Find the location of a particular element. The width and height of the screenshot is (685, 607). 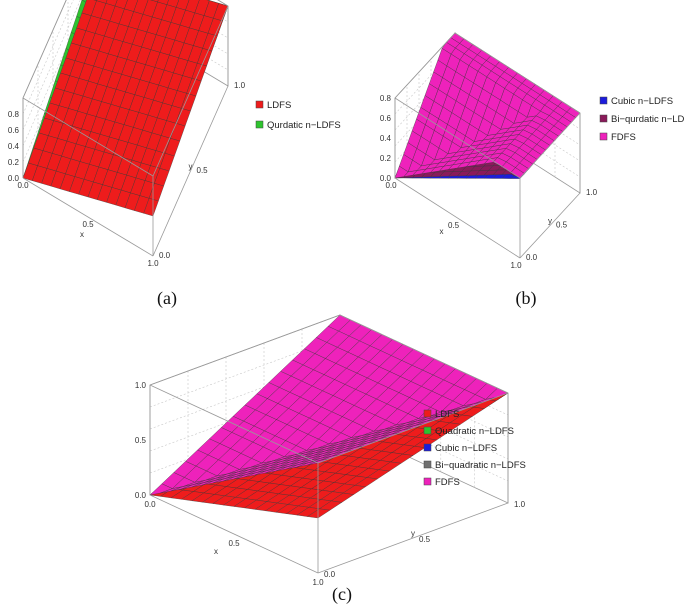

panel-b-surfaces is located at coordinates (487, 105).